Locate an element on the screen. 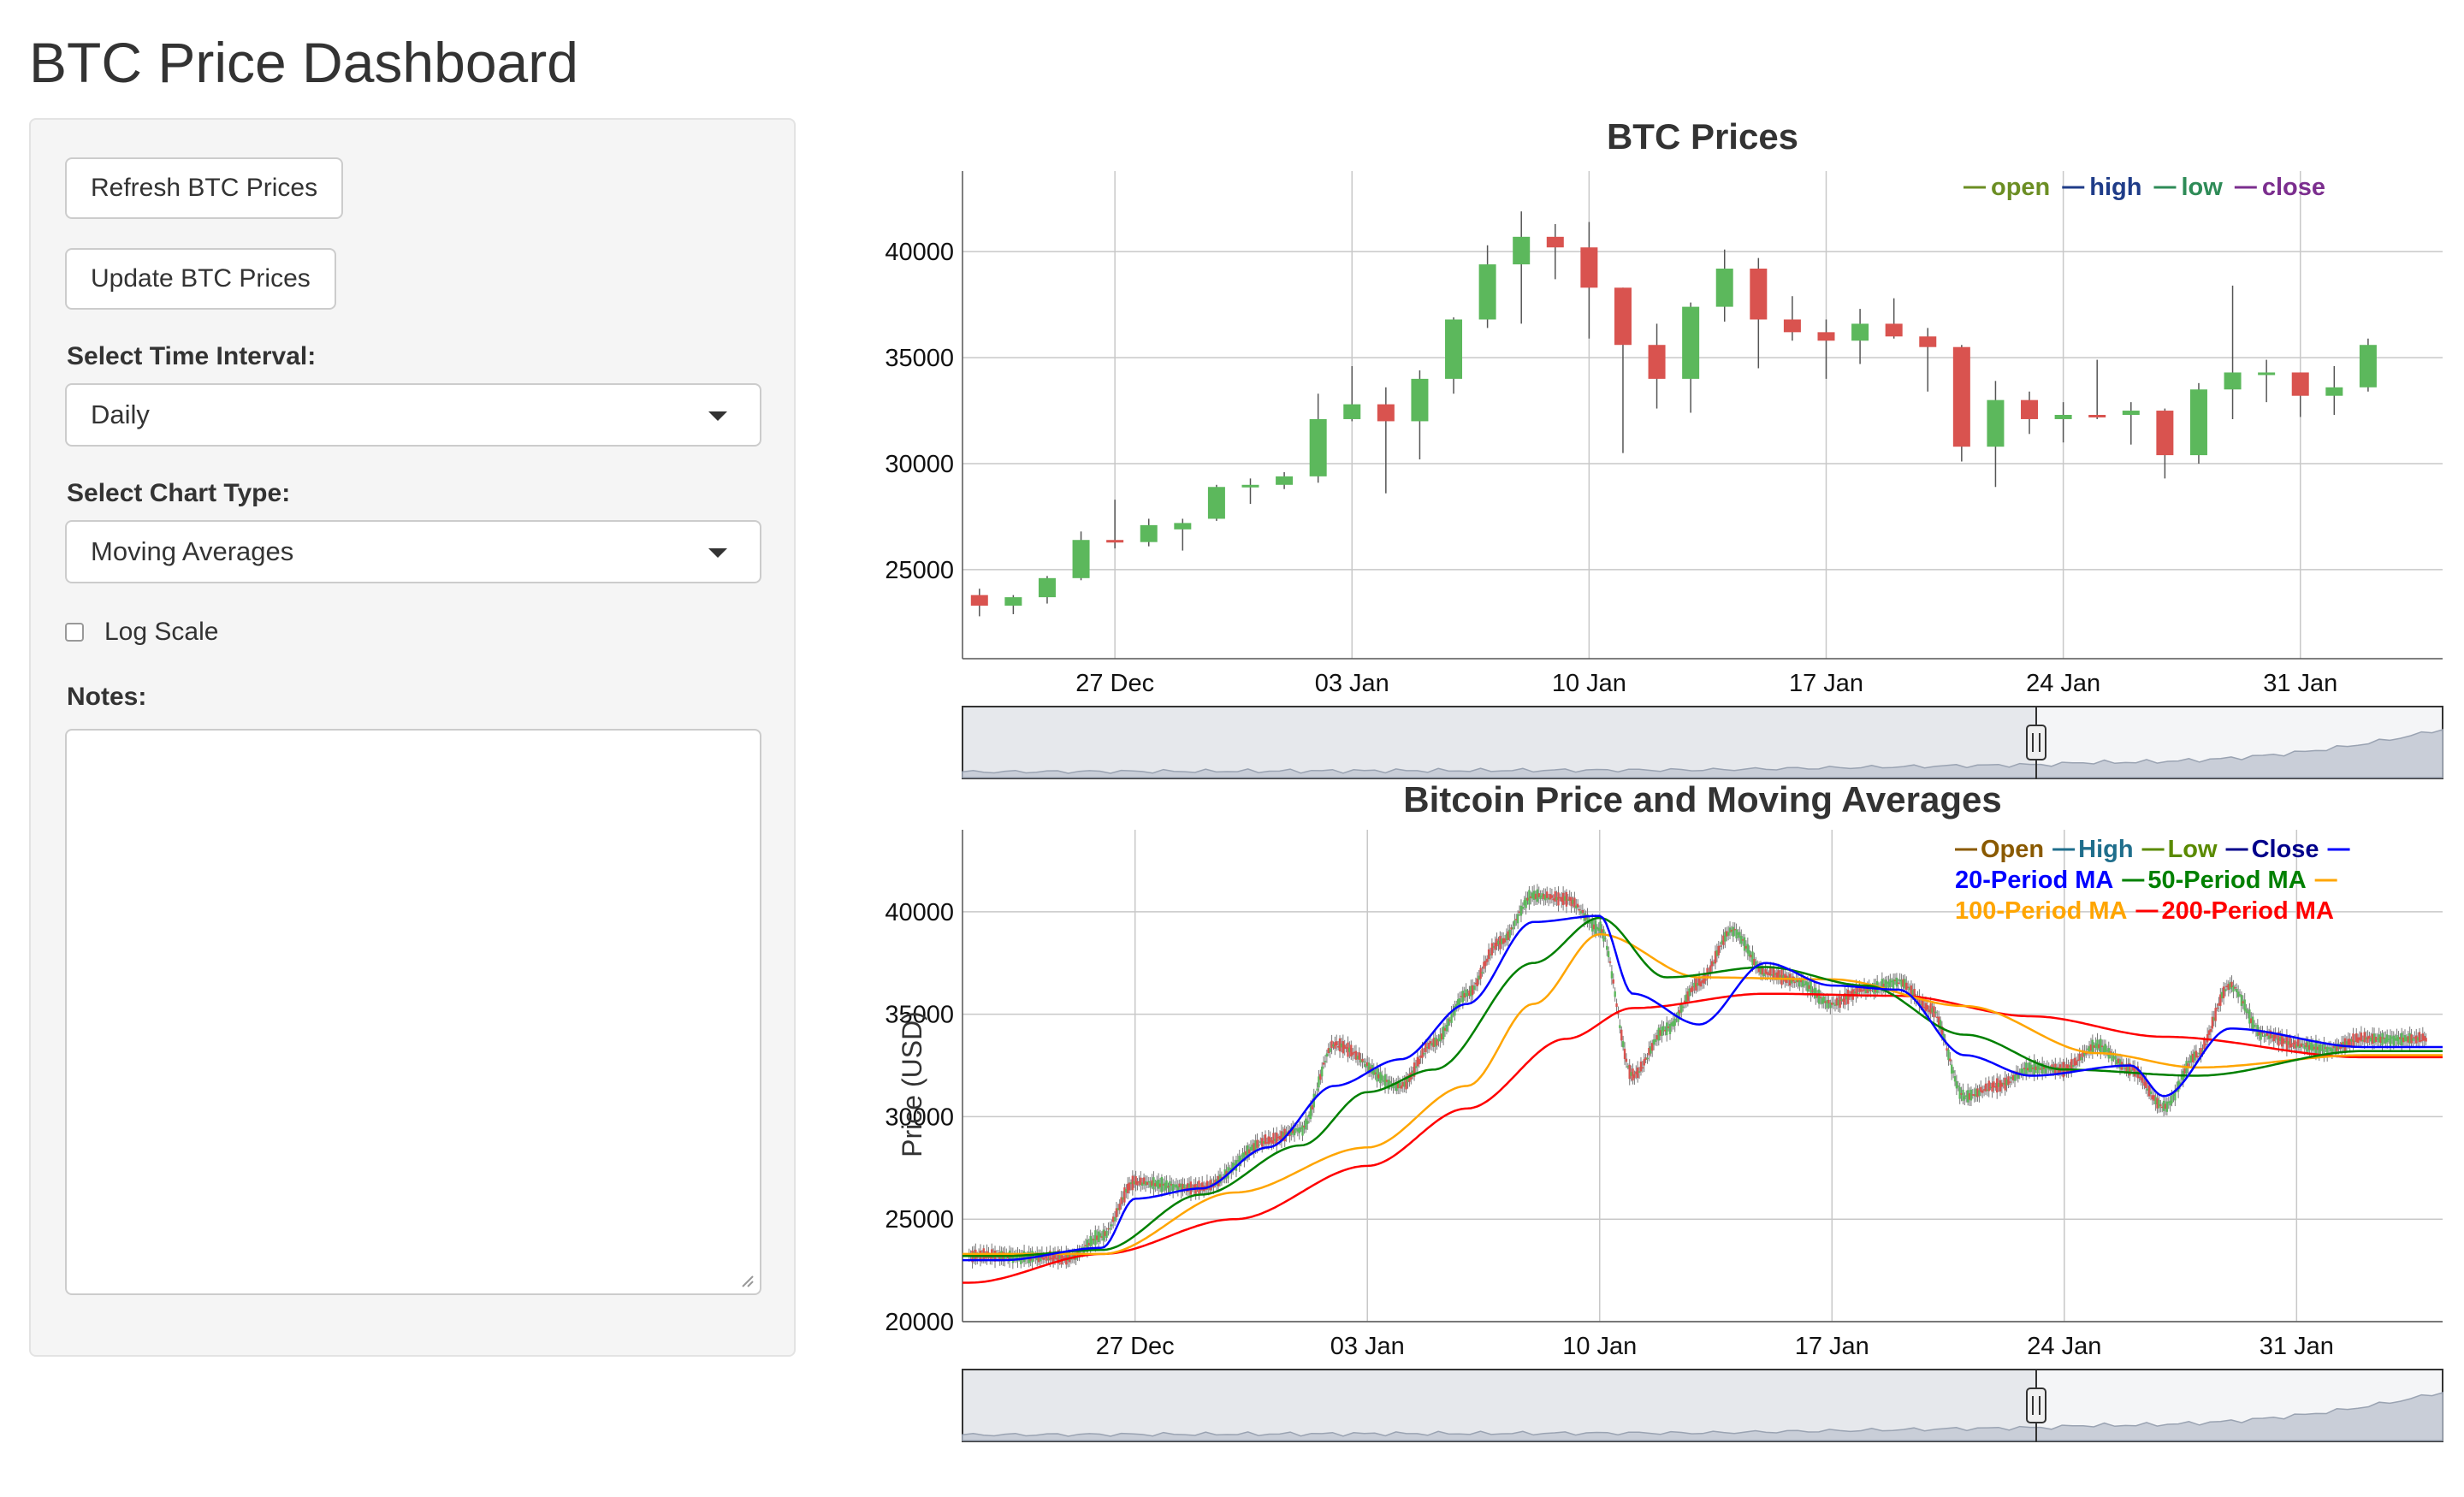  interval-select-value: Daily is located at coordinates (120, 414).